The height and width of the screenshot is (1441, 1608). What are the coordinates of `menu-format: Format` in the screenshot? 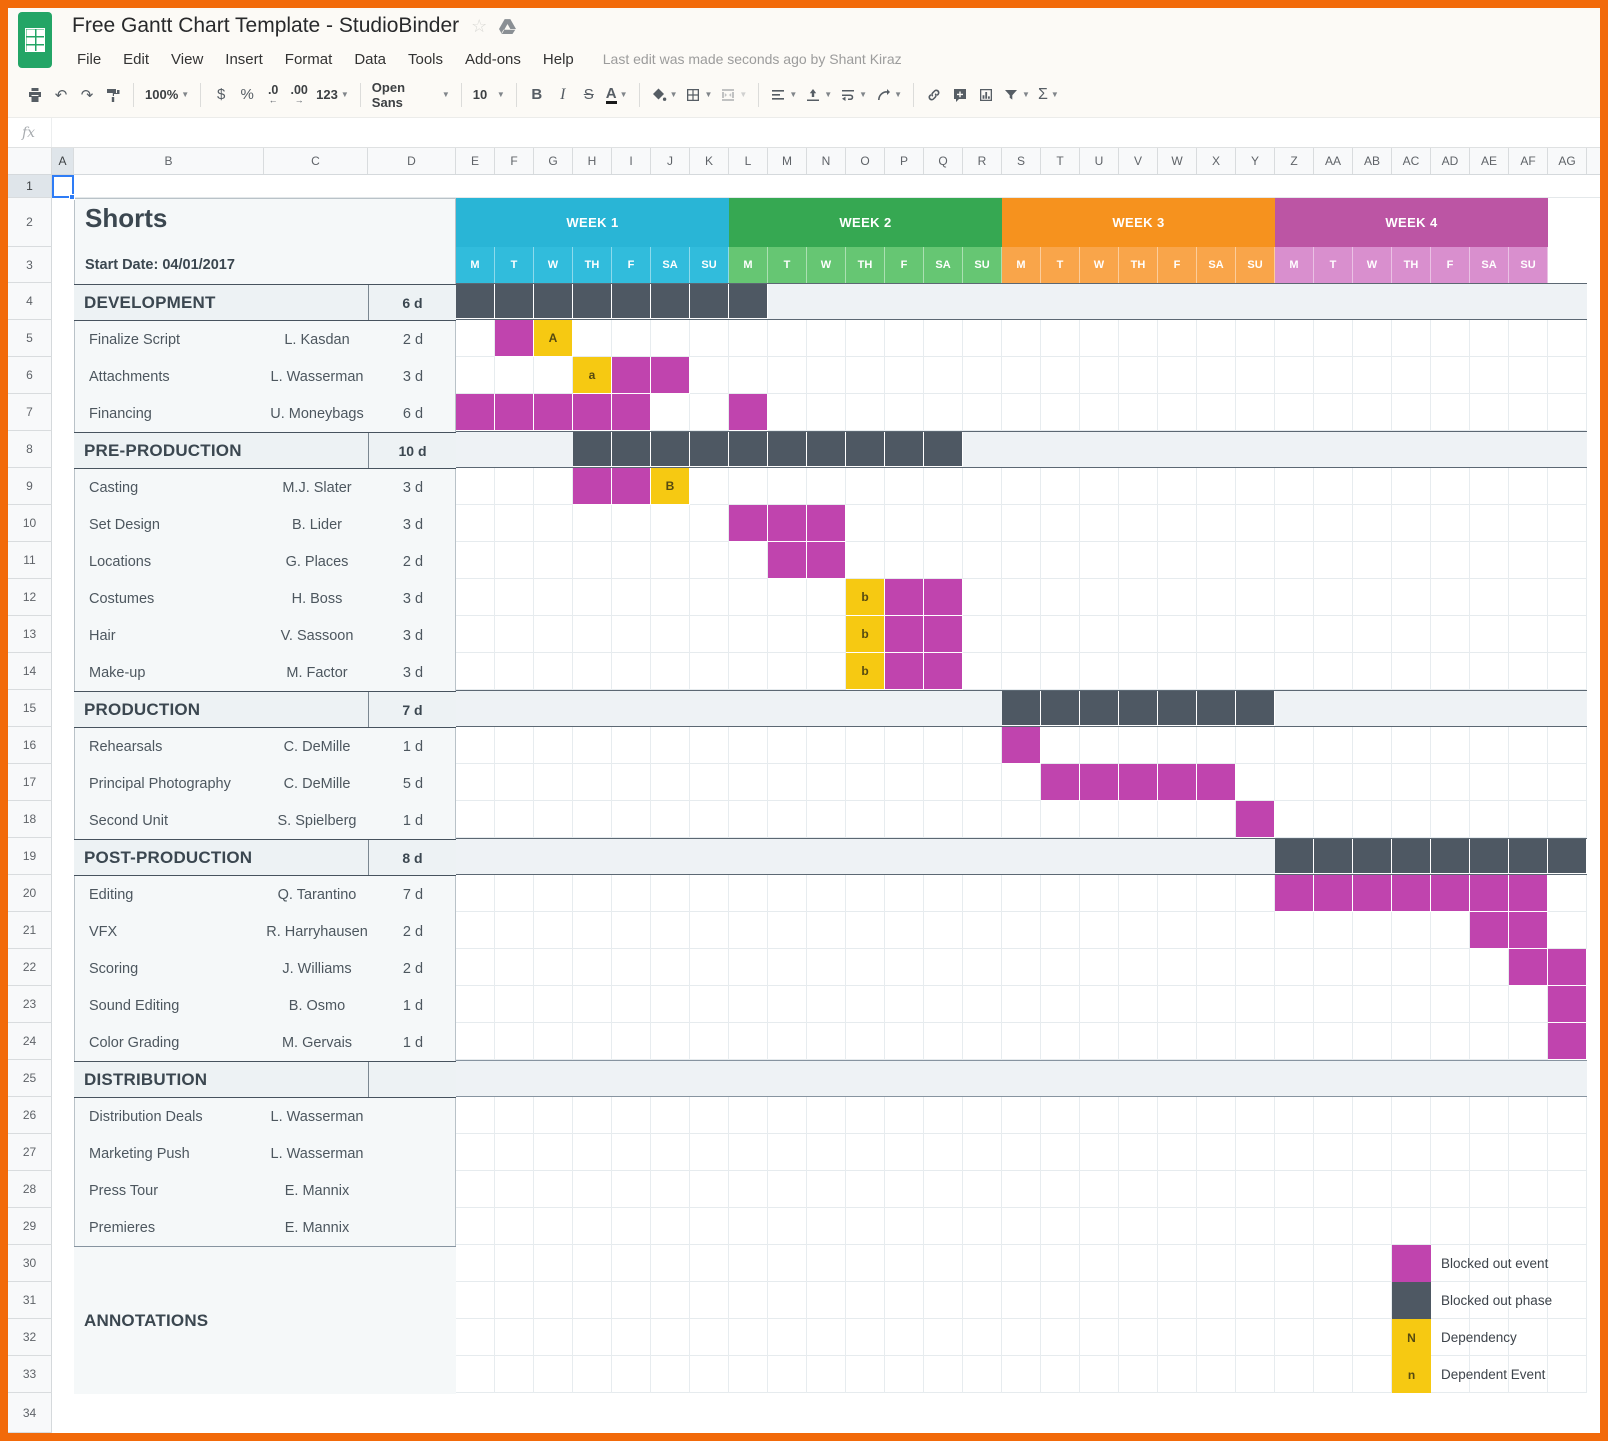 It's located at (308, 59).